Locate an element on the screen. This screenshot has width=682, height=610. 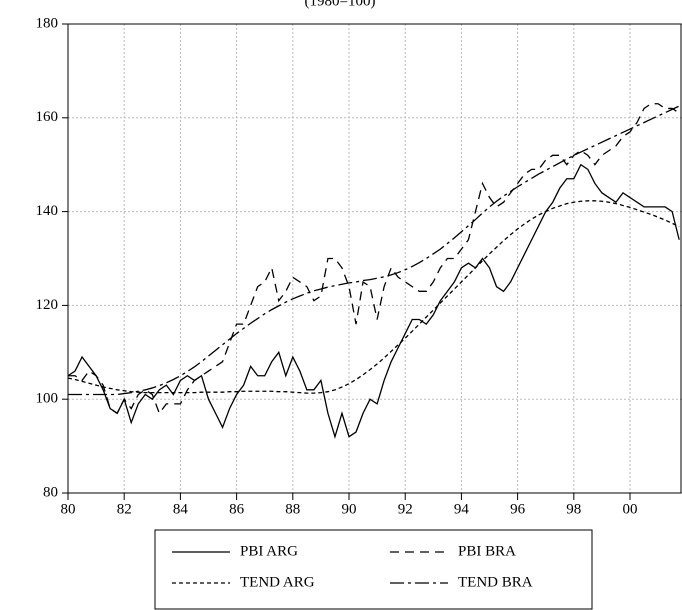
y-tick-label: 100 is located at coordinates (47, 399).